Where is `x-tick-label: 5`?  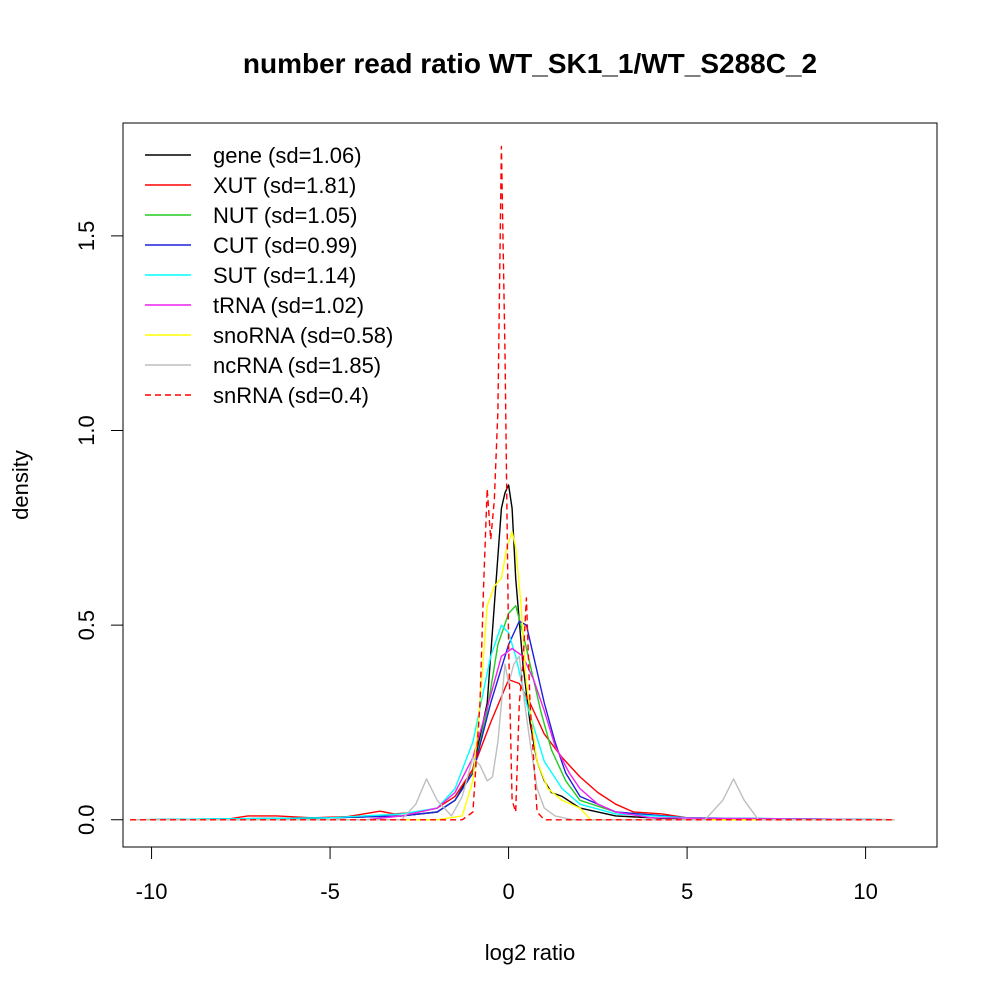
x-tick-label: 5 is located at coordinates (687, 891).